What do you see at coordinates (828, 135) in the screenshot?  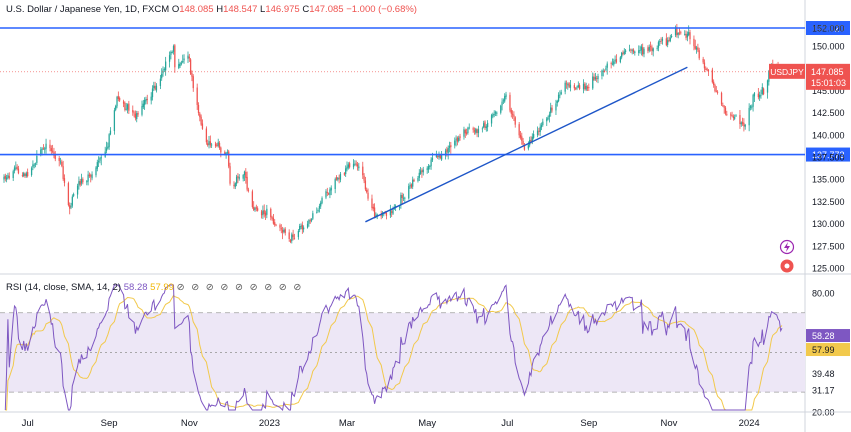 I see `price-tick-label: 140.000` at bounding box center [828, 135].